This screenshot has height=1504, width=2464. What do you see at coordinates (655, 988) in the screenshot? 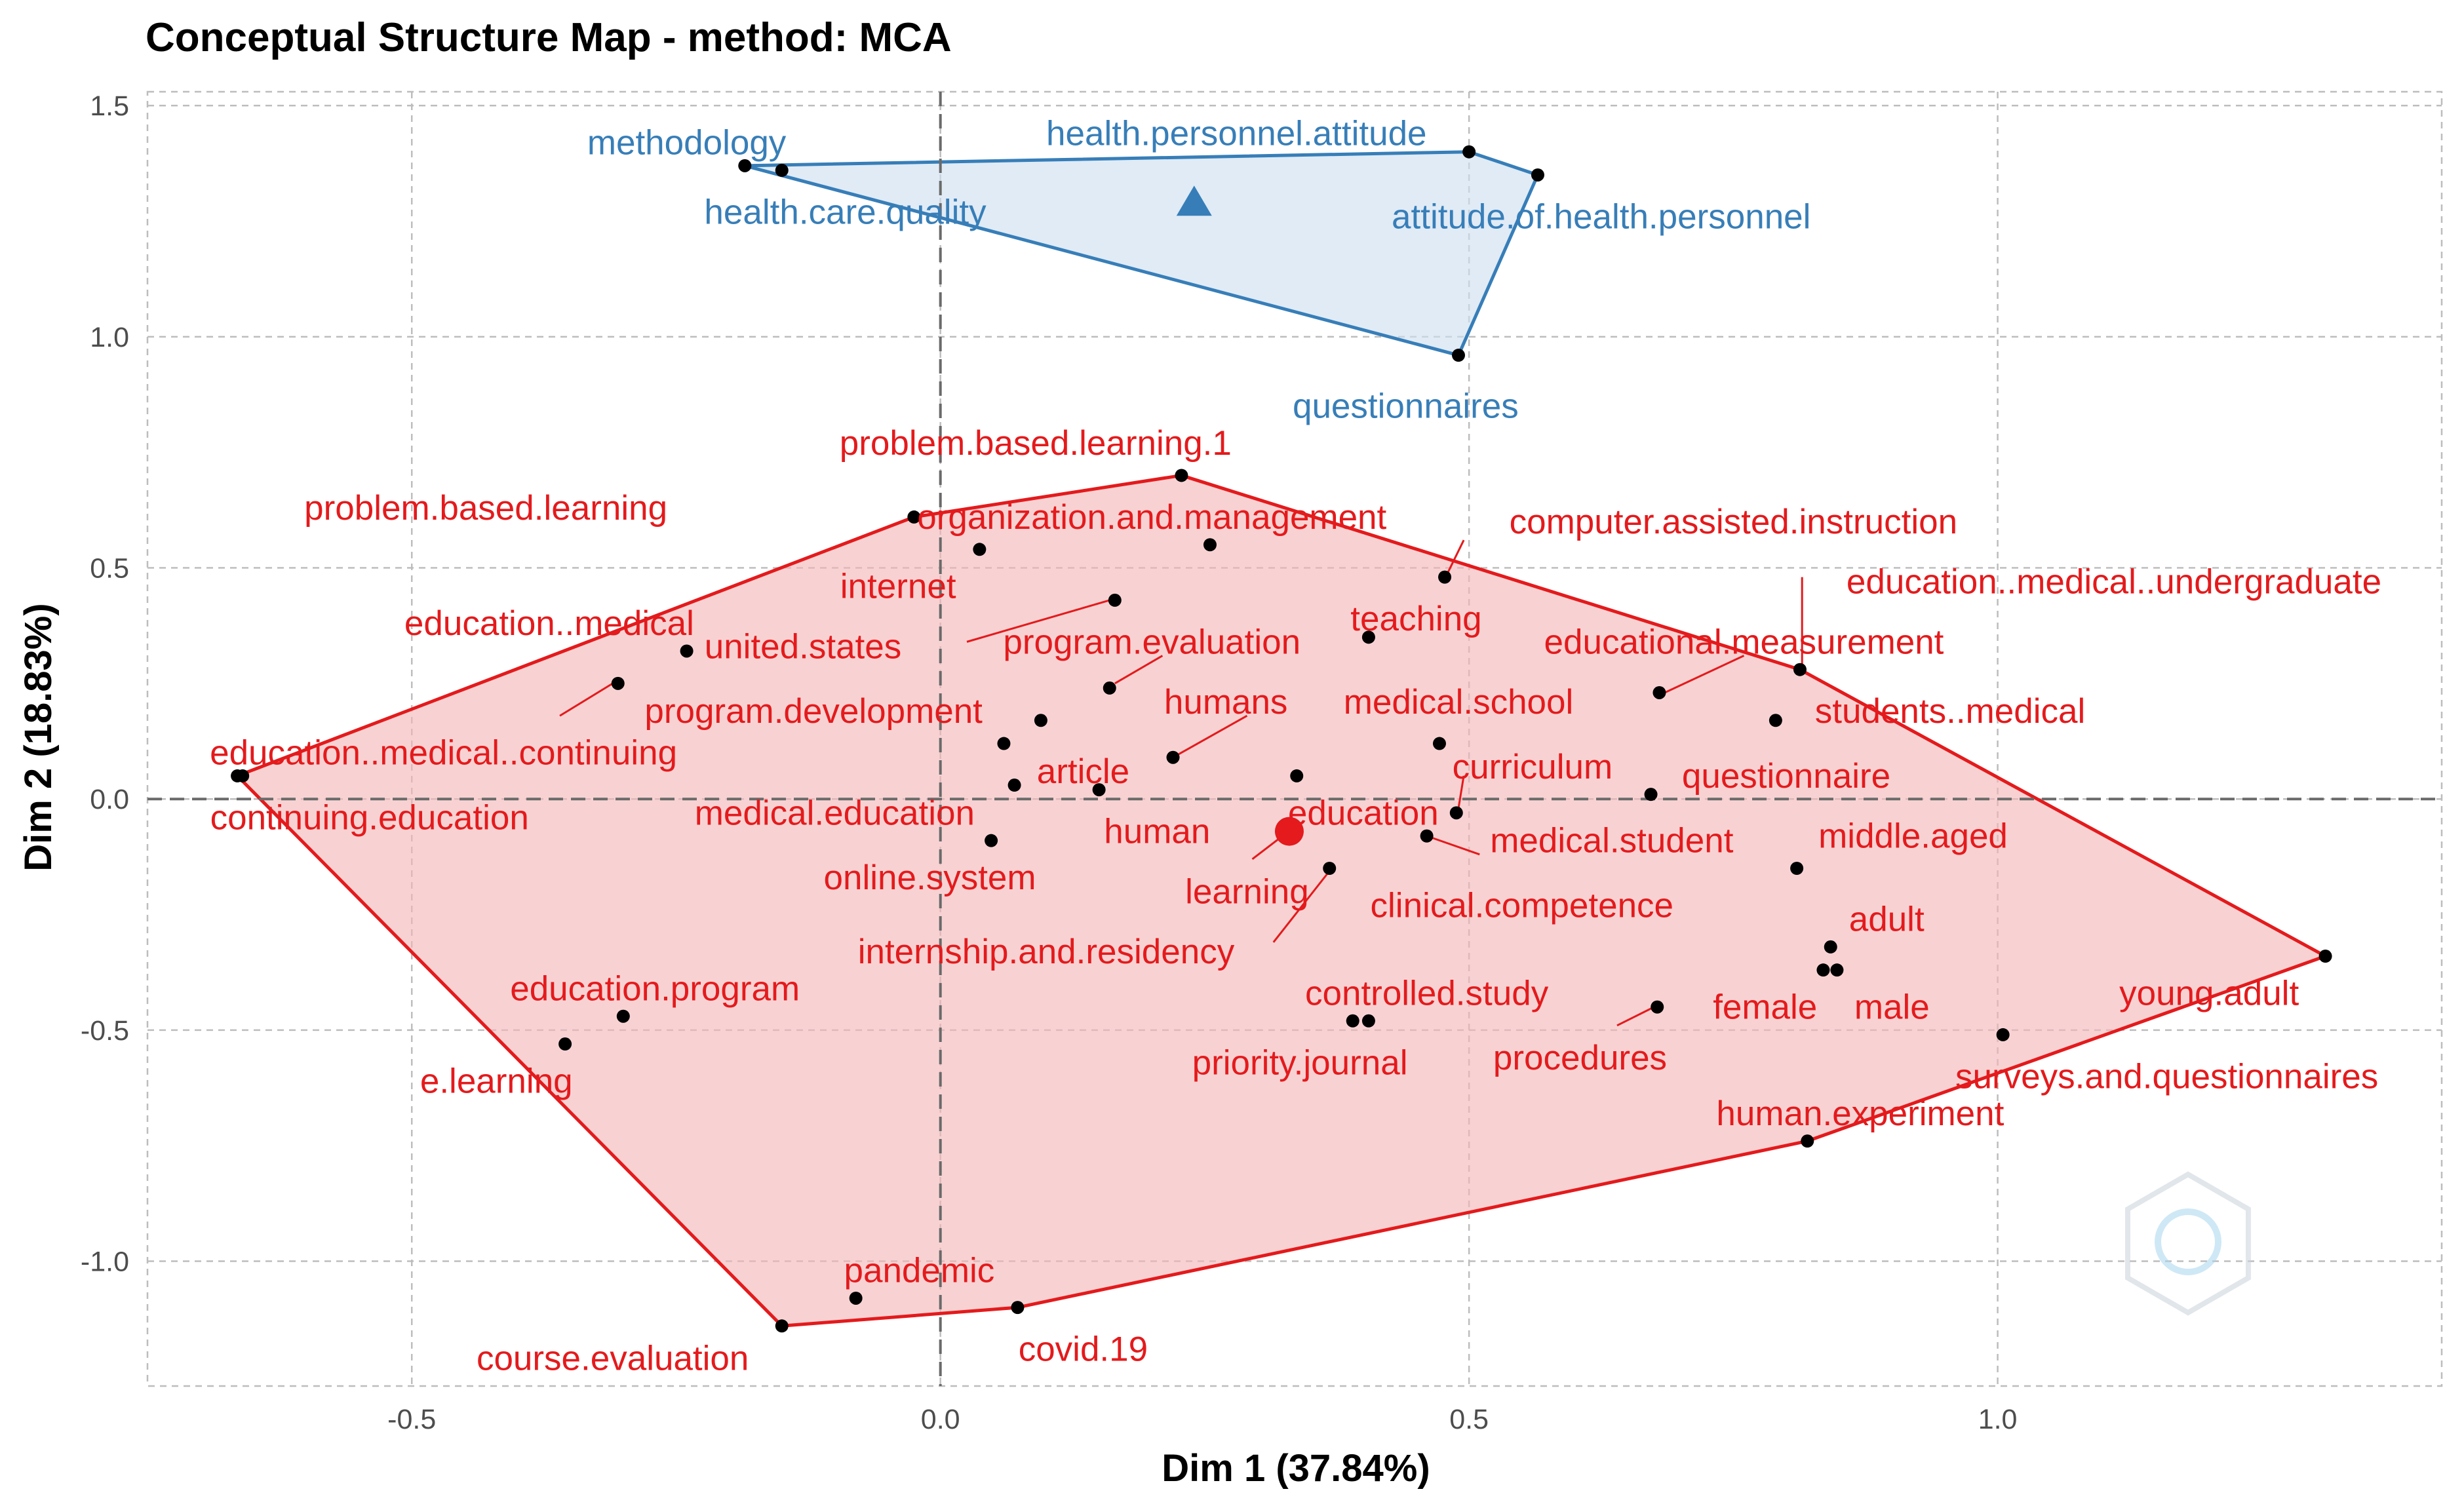
I see `point-label: education.program` at bounding box center [655, 988].